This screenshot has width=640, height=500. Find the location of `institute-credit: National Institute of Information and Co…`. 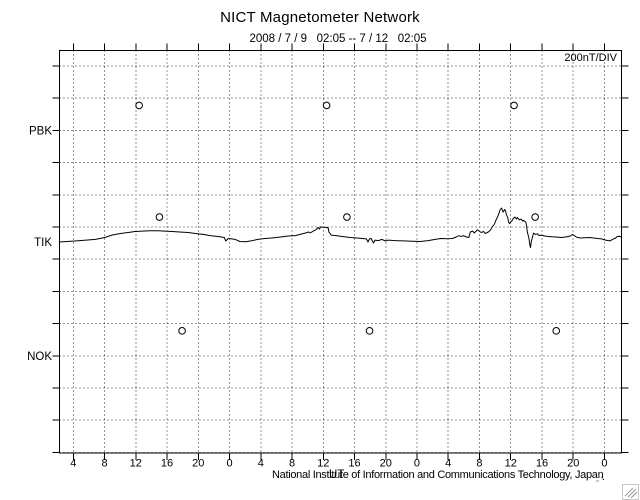

institute-credit: National Institute of Information and Co… is located at coordinates (438, 475).